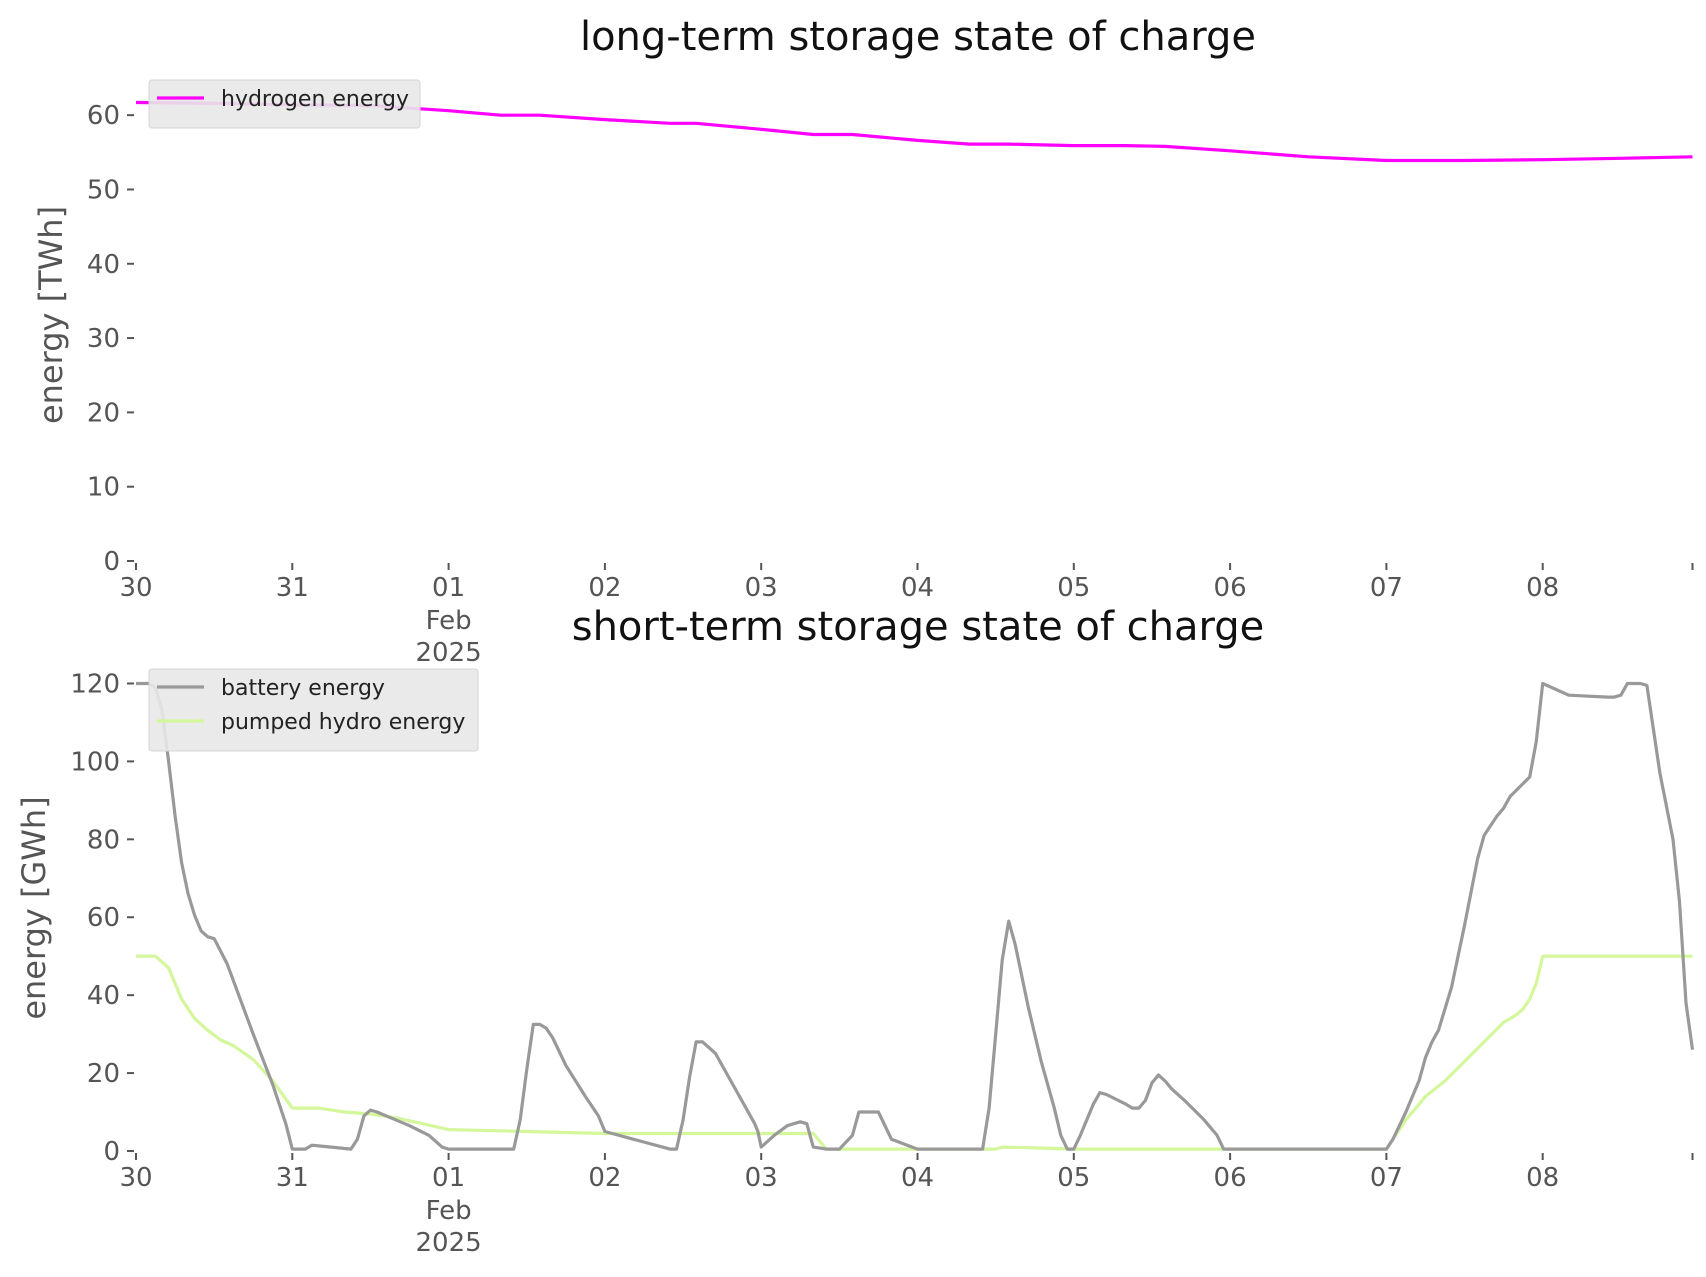  I want to click on series-line-pumped-hydro-energy, so click(914, 1052).